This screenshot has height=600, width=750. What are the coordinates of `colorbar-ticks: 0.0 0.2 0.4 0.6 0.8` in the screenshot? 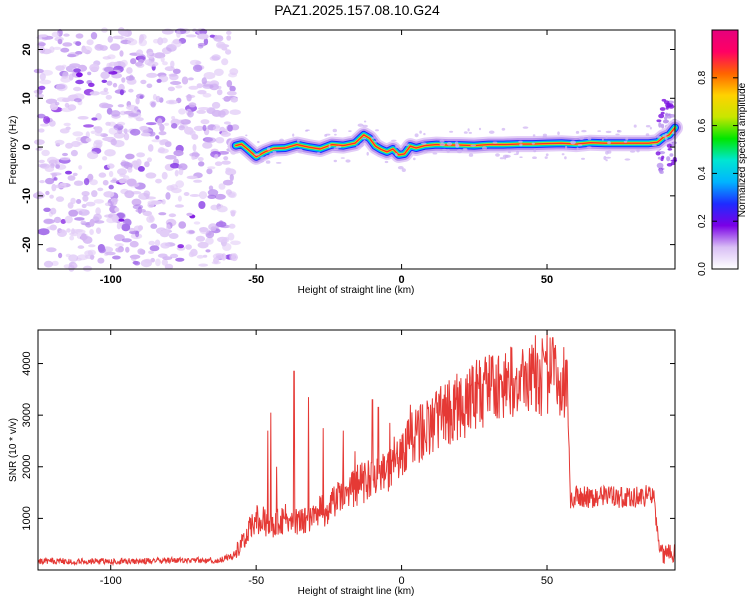 It's located at (717, 173).